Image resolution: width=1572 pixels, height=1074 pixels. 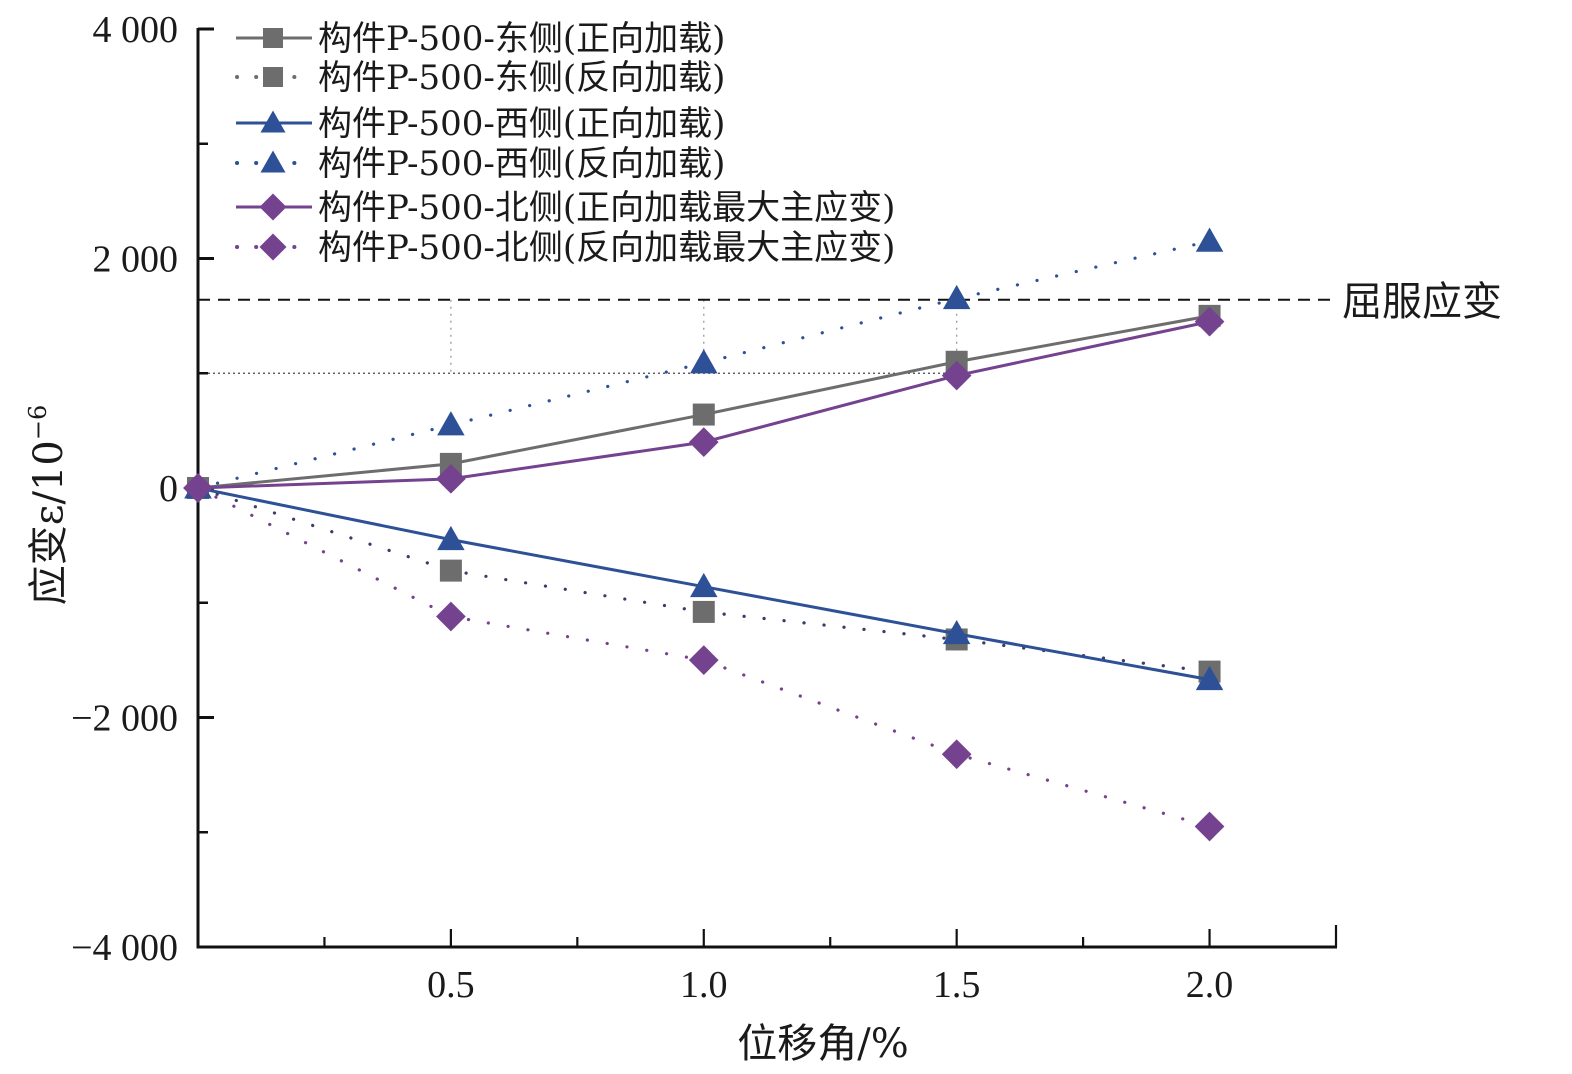 I want to click on legend-item-5: 构件P-500-北侧(反向加载最大主应变), so click(x=565, y=248).